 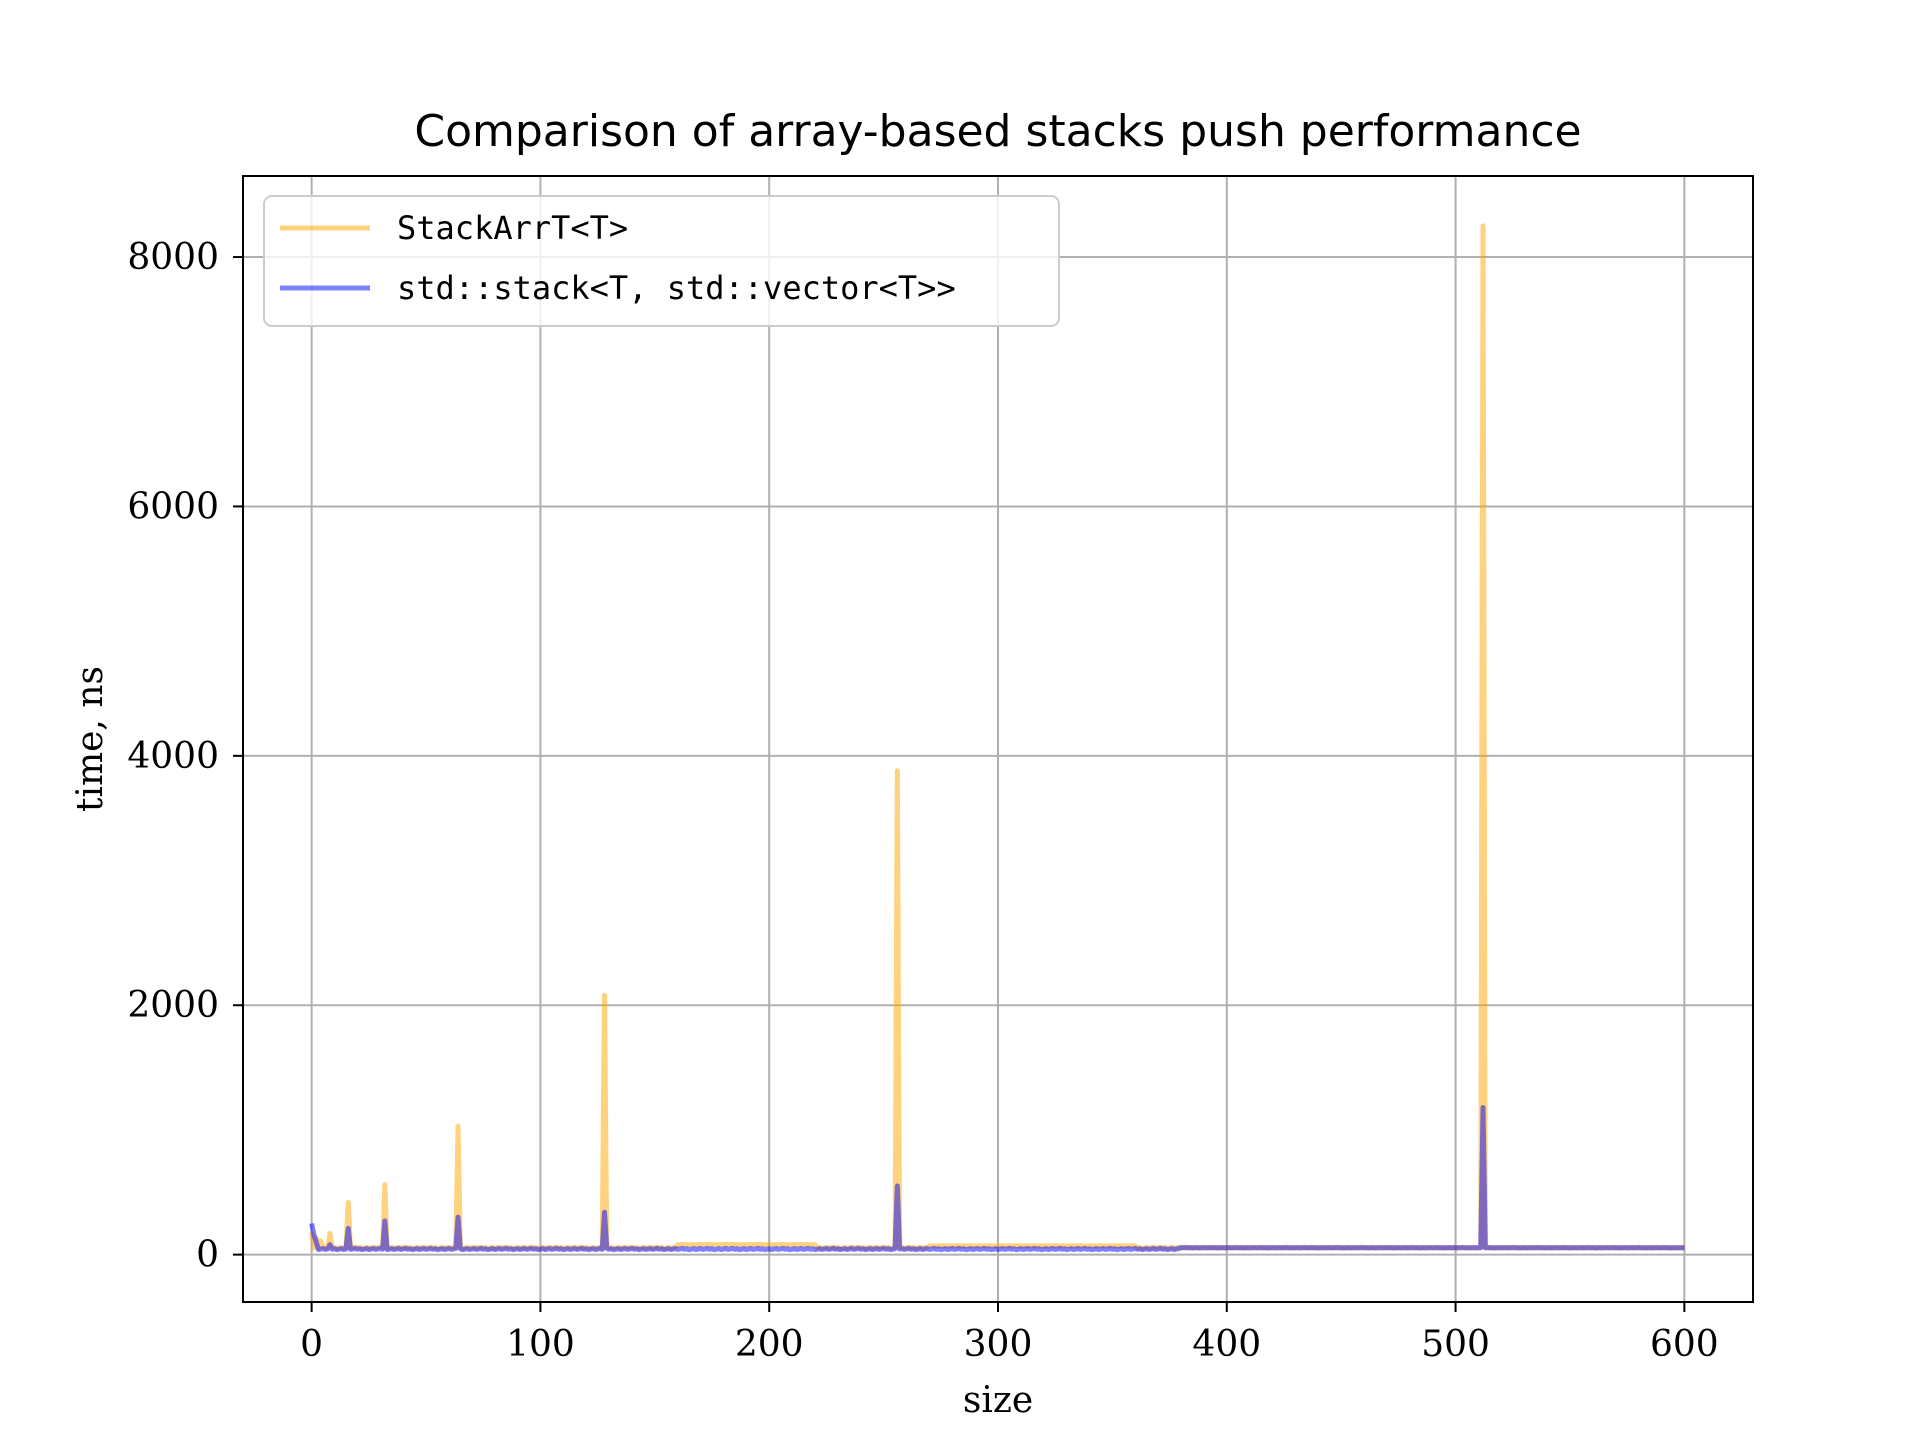 I want to click on x-tick-label: 500, so click(x=1455, y=1344).